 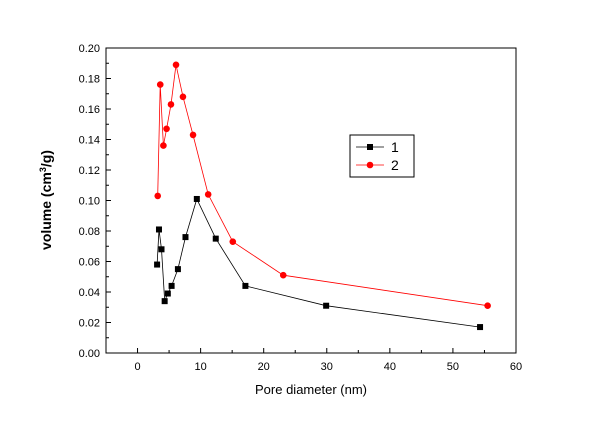 I want to click on y-tick-label: 0.06, so click(x=89, y=263).